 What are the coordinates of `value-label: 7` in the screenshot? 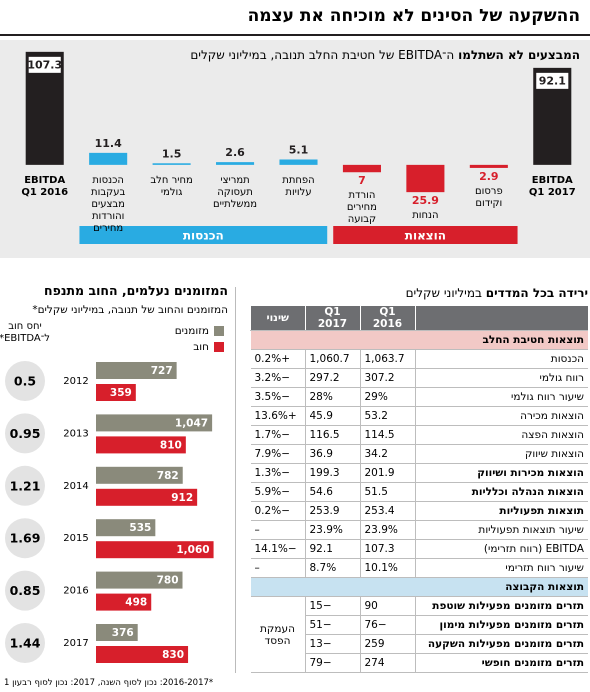 It's located at (362, 180).